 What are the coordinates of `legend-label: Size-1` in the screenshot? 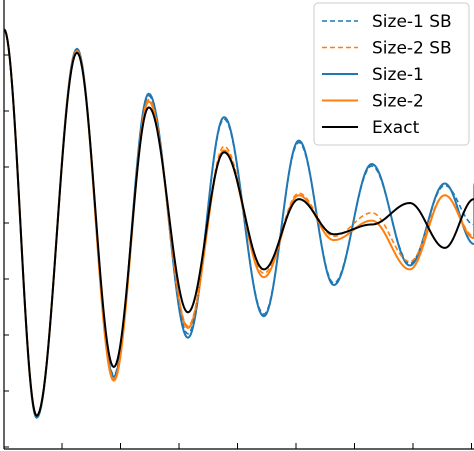 It's located at (398, 75).